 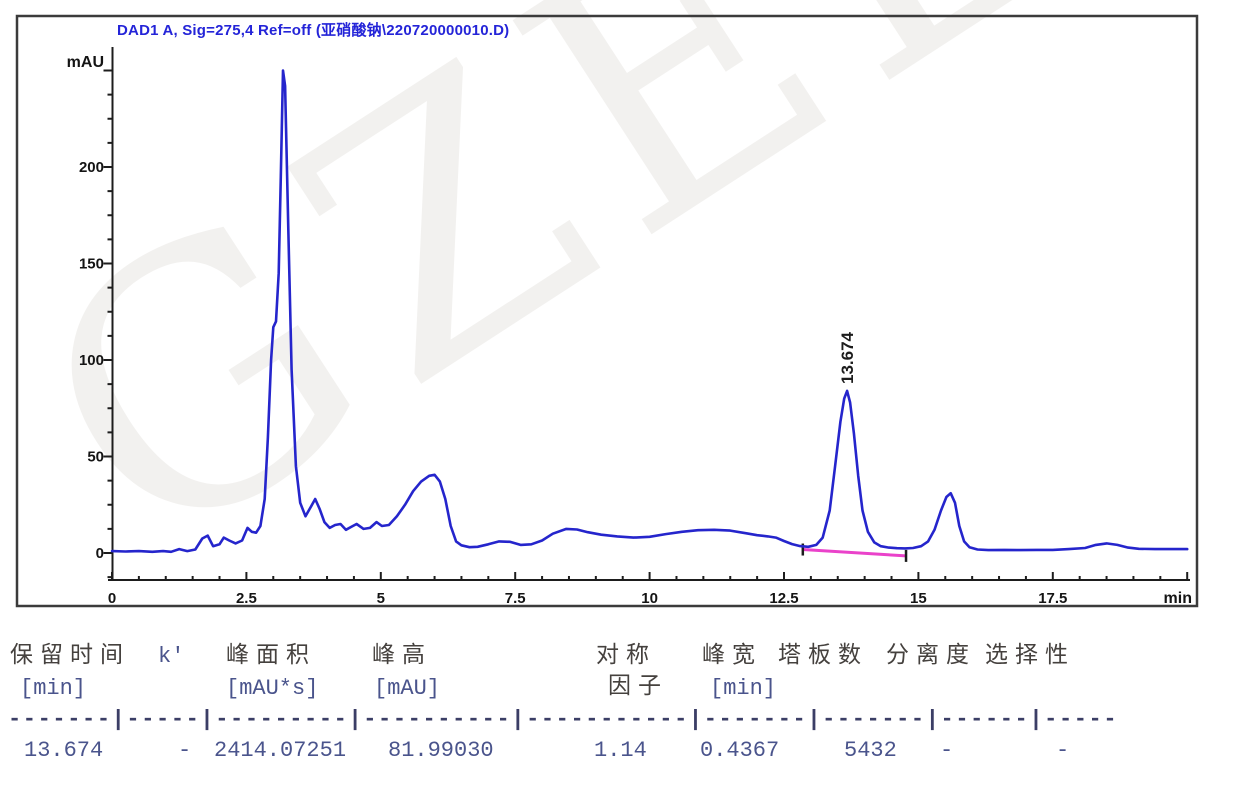 What do you see at coordinates (847, 357) in the screenshot?
I see `peak-retention-time-label: 13.674` at bounding box center [847, 357].